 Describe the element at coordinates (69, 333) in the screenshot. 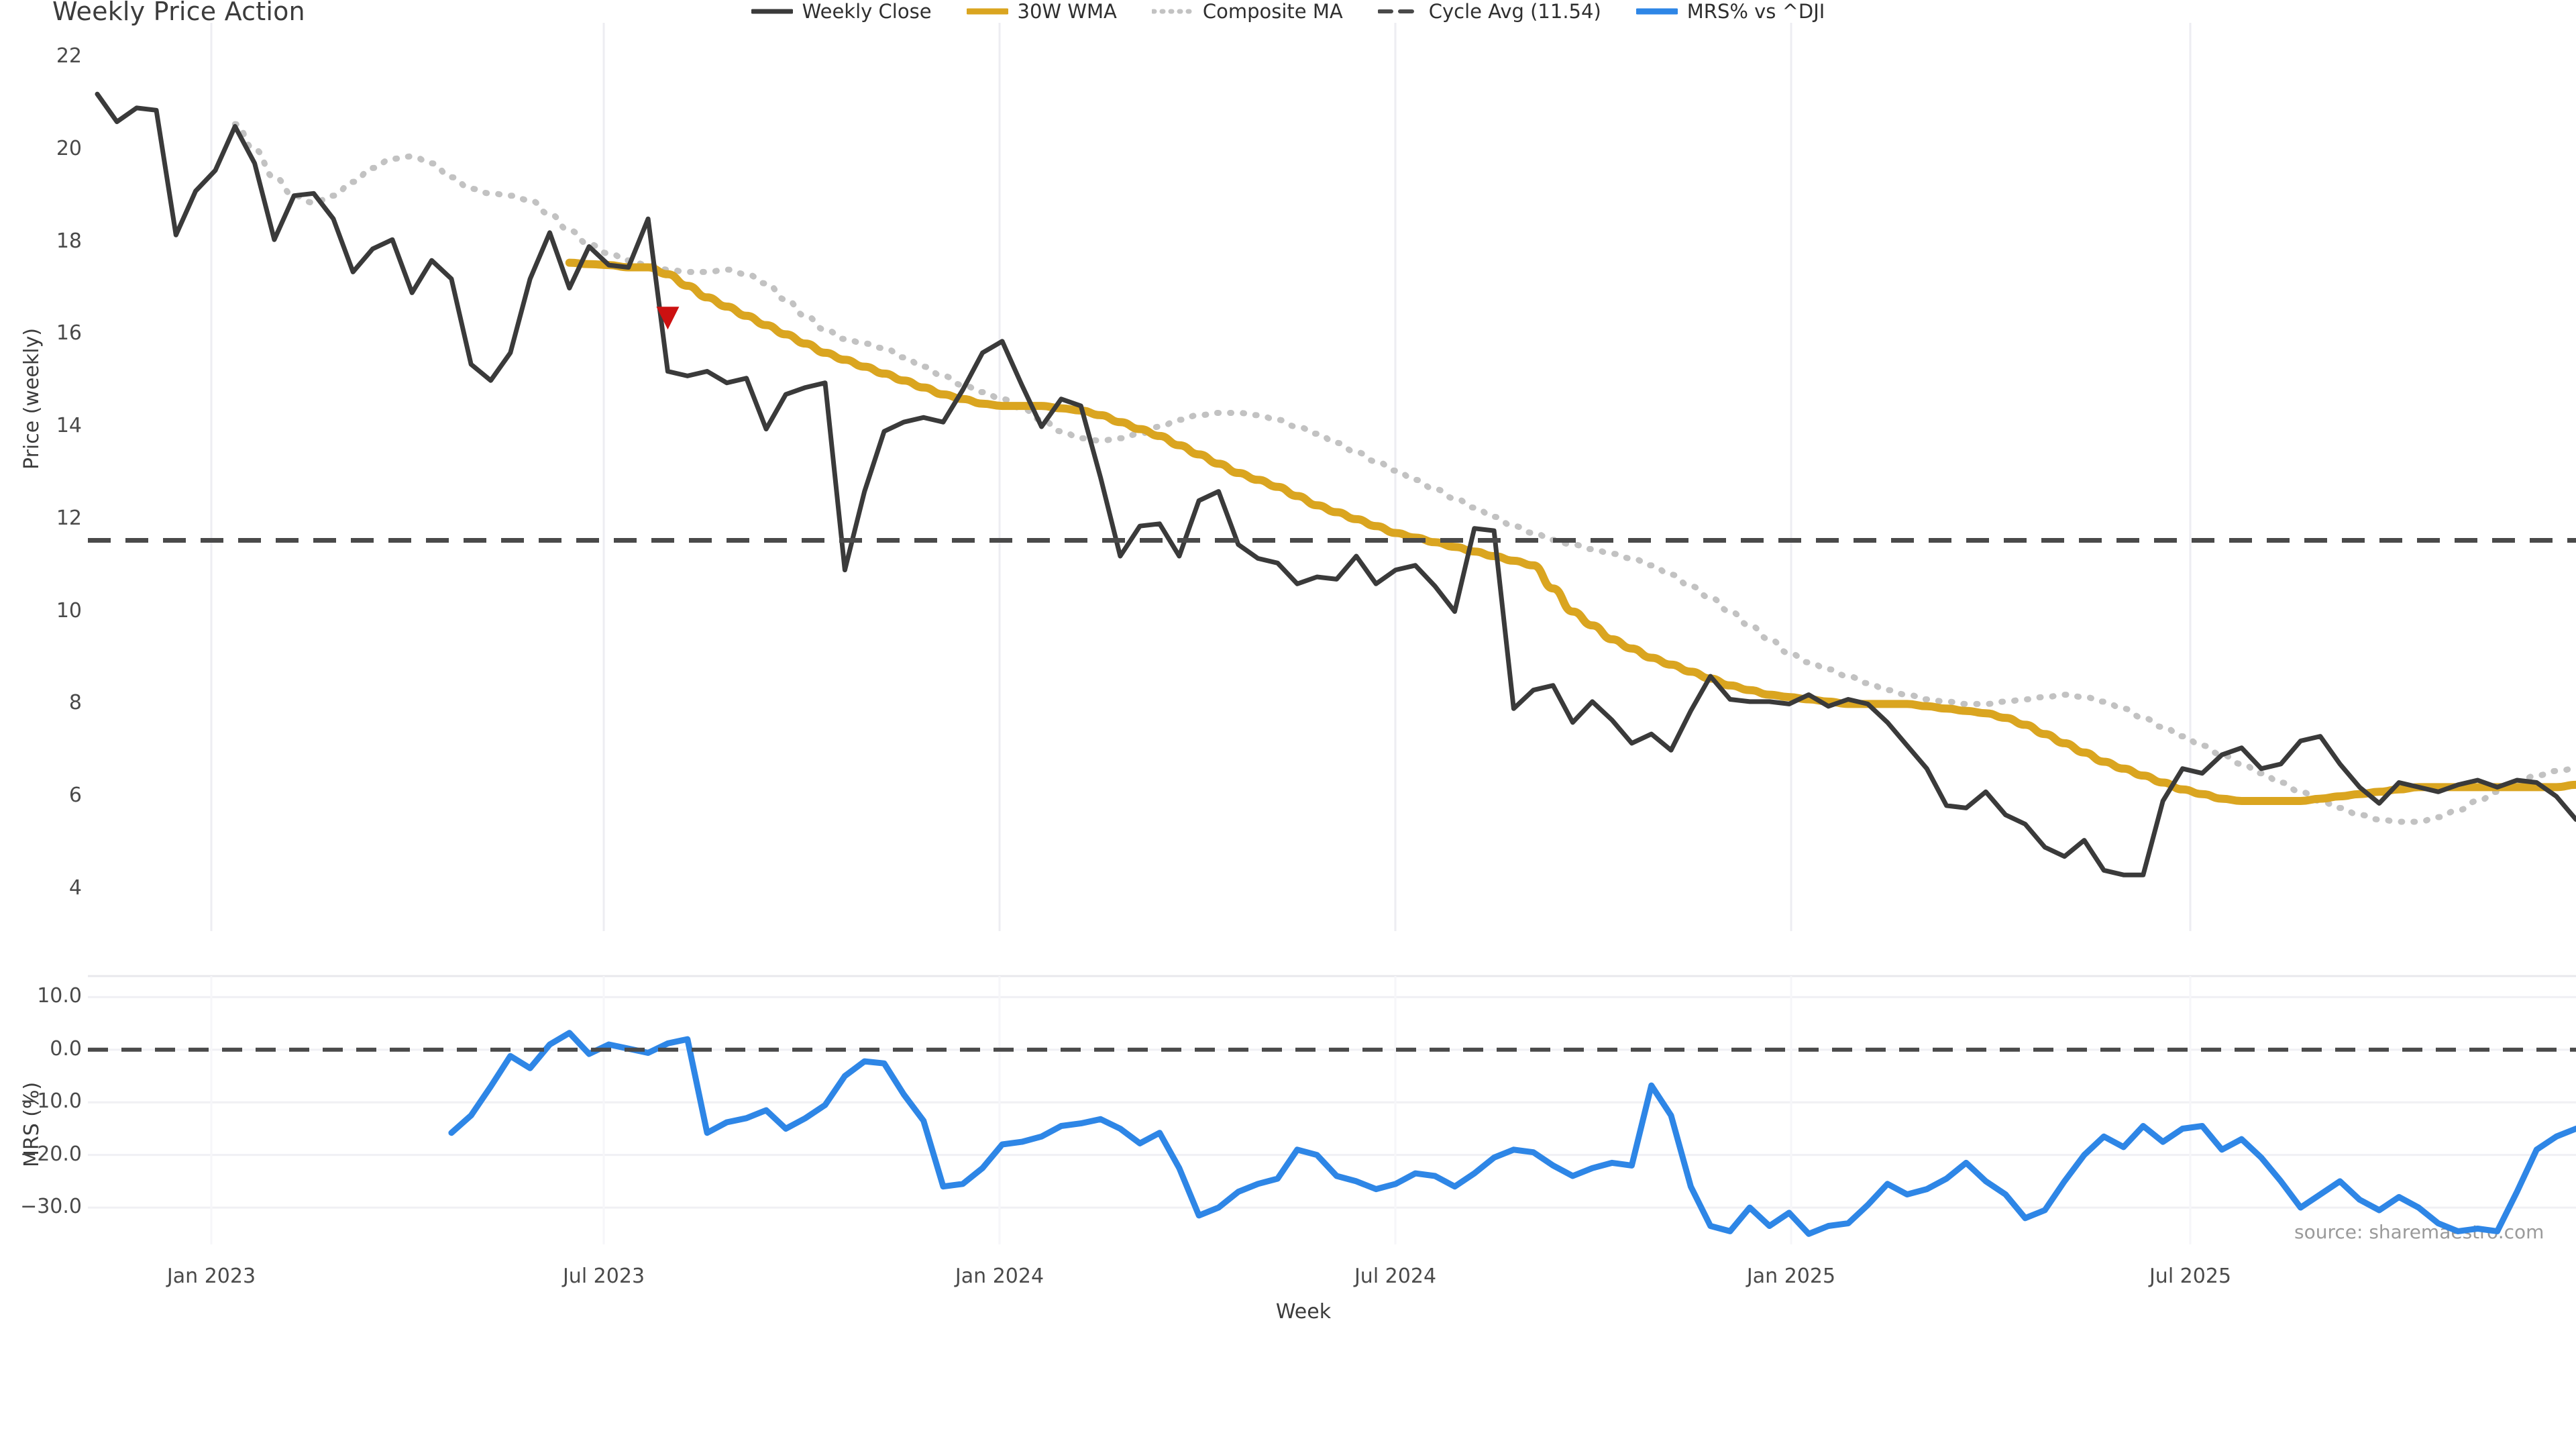

I see `price-y-tick: 16` at that location.